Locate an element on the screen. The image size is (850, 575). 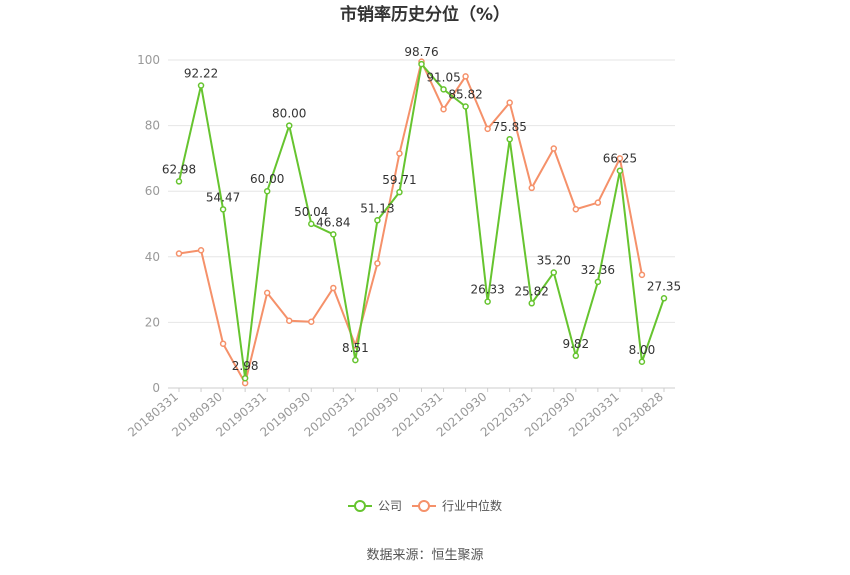
data-label: 26.33 is located at coordinates (487, 290).